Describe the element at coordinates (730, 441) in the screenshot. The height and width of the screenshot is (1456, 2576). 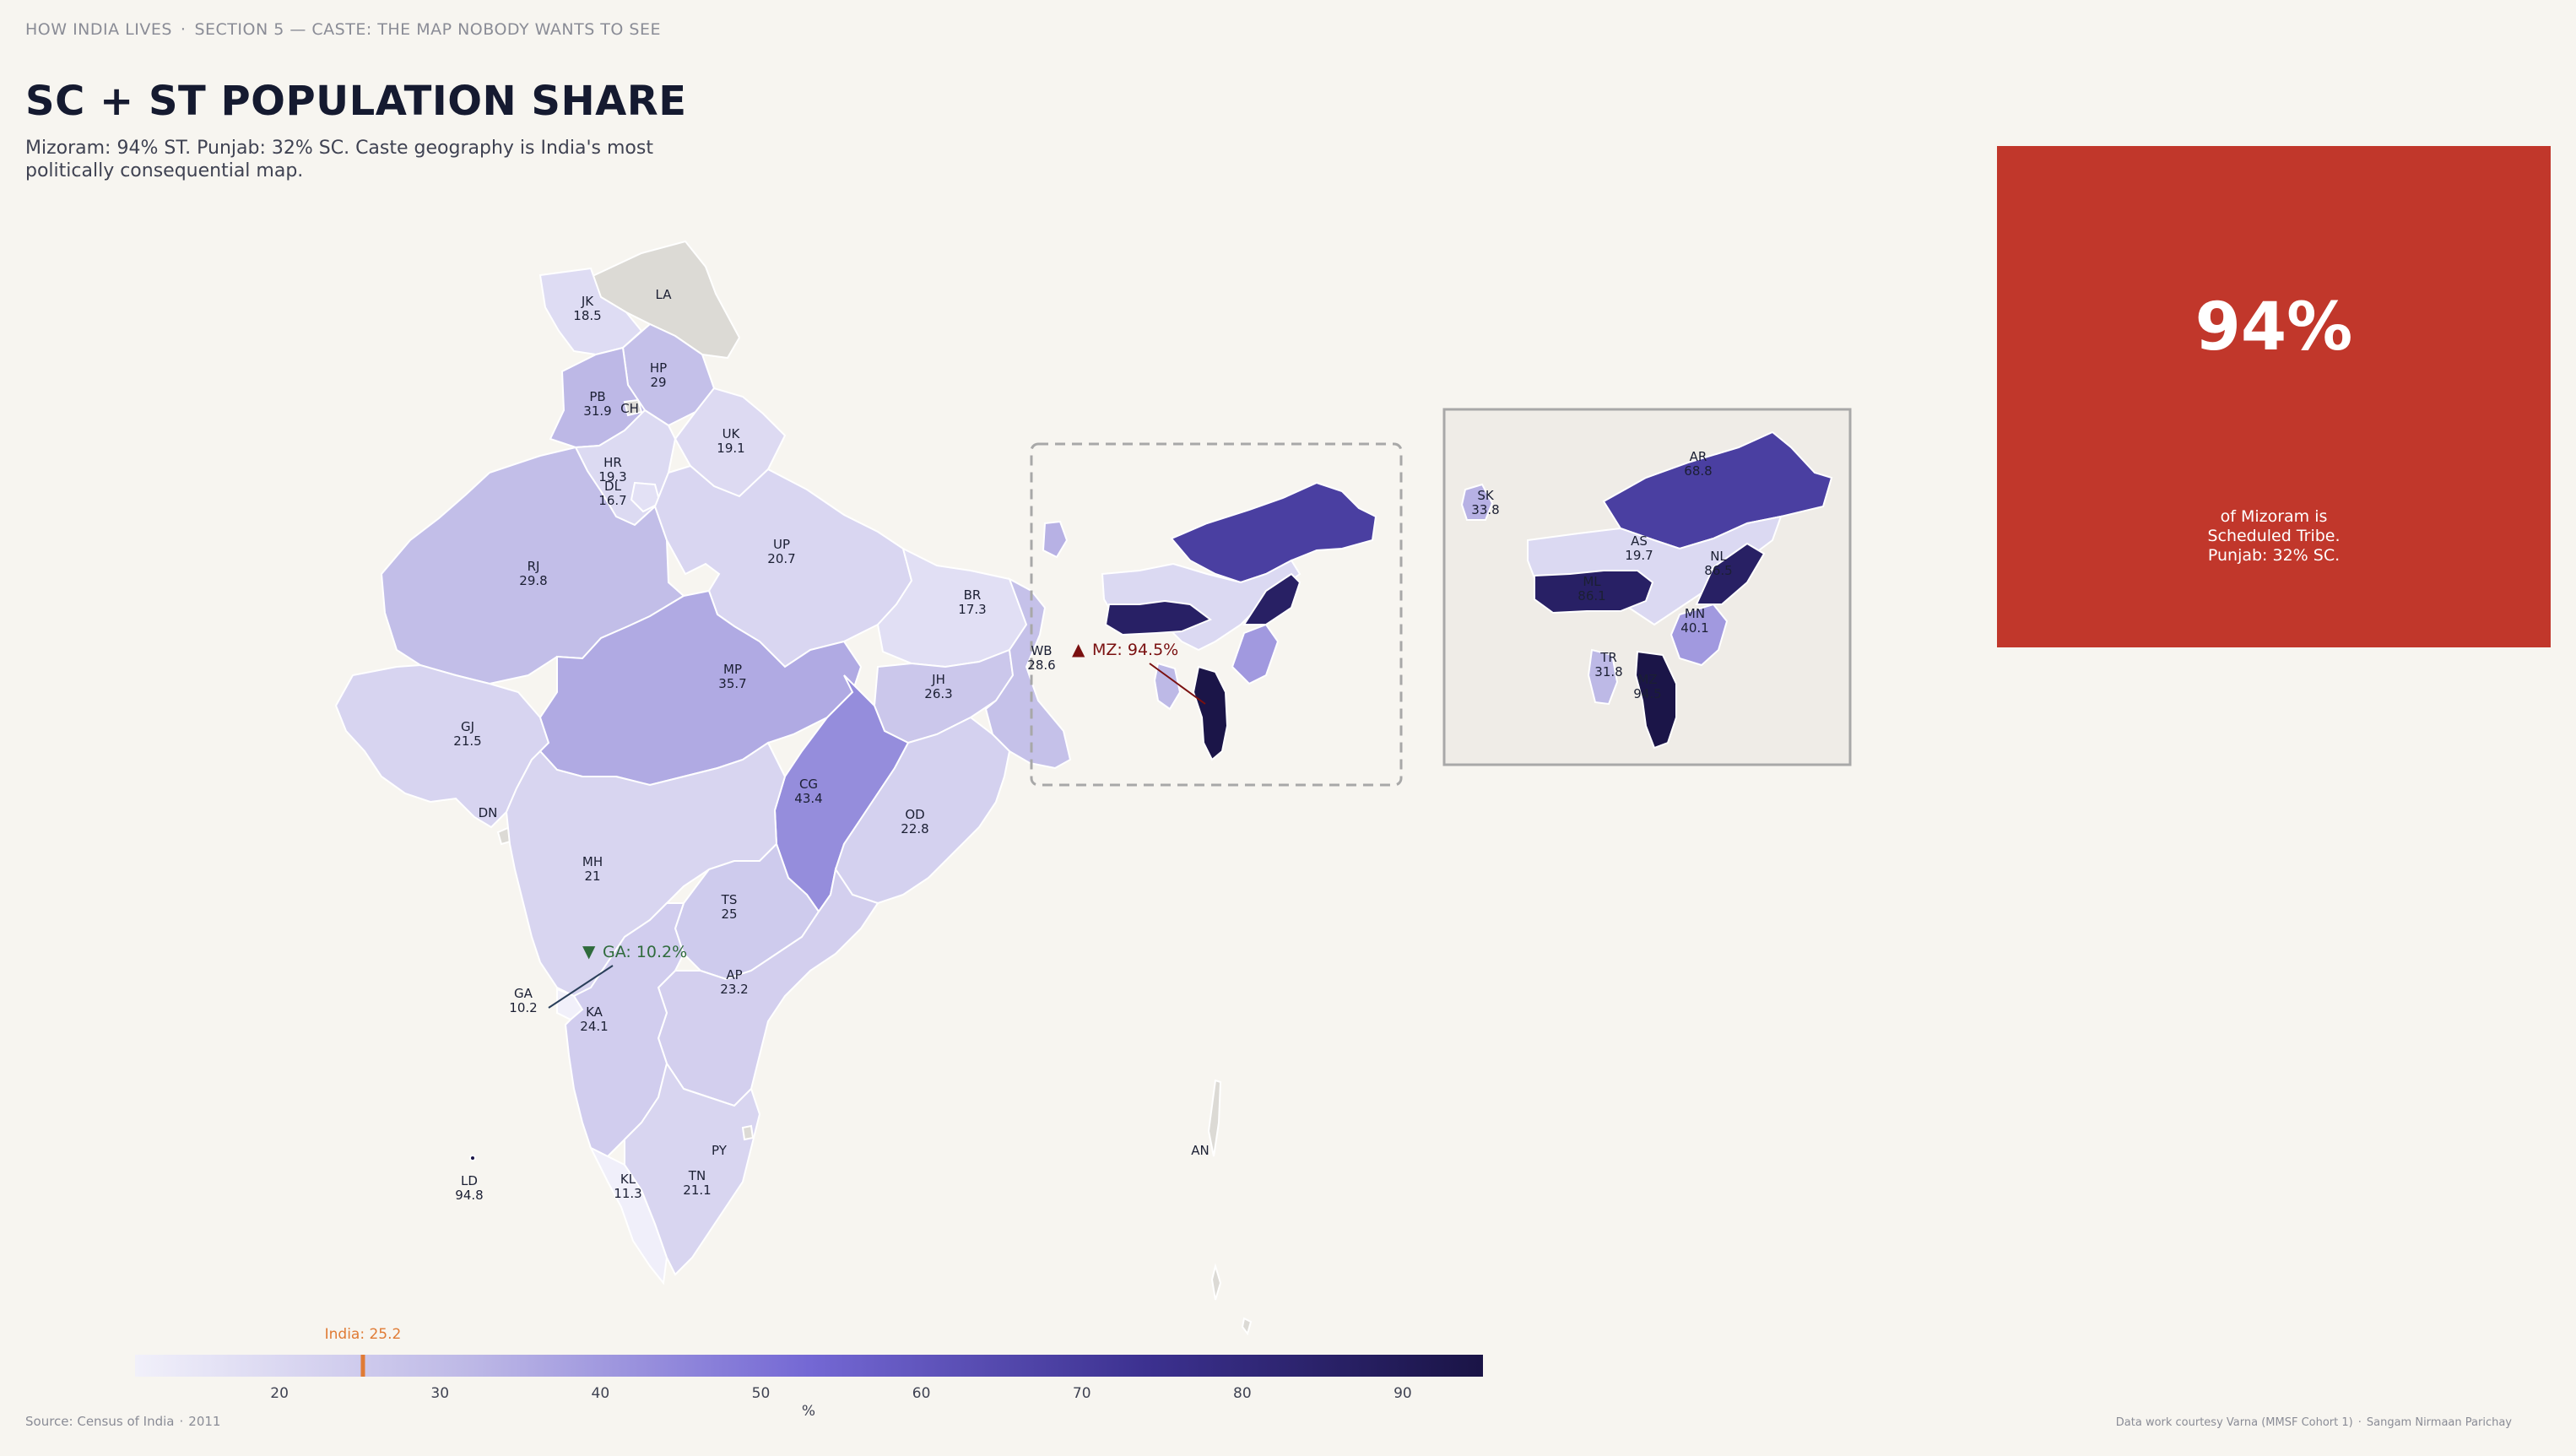
I see `label-UK: UK 19.1` at that location.